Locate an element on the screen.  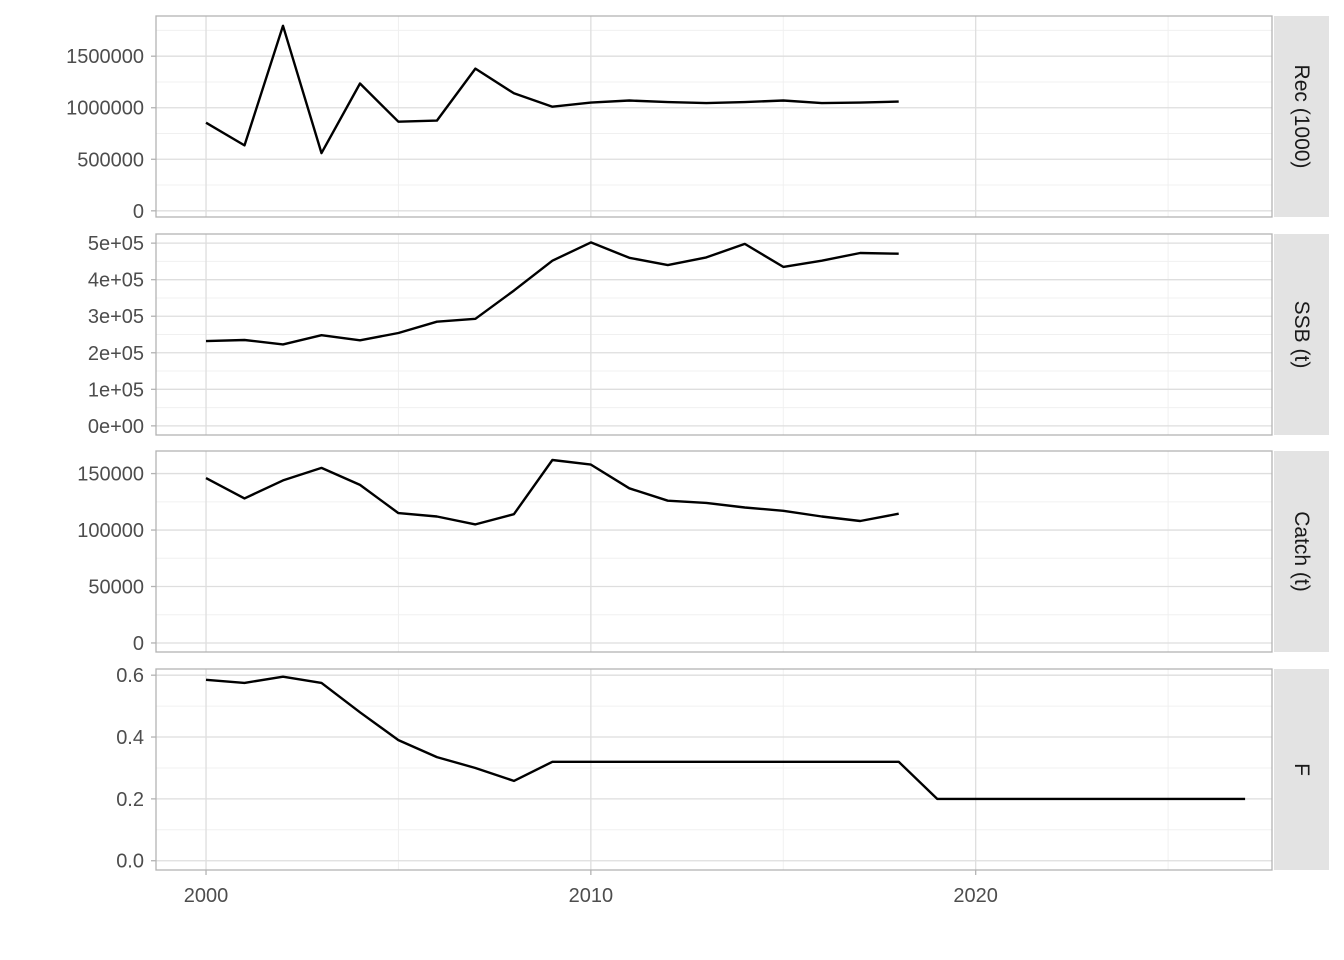
facet-strip-label: SSB (t) is located at coordinates (1301, 335).